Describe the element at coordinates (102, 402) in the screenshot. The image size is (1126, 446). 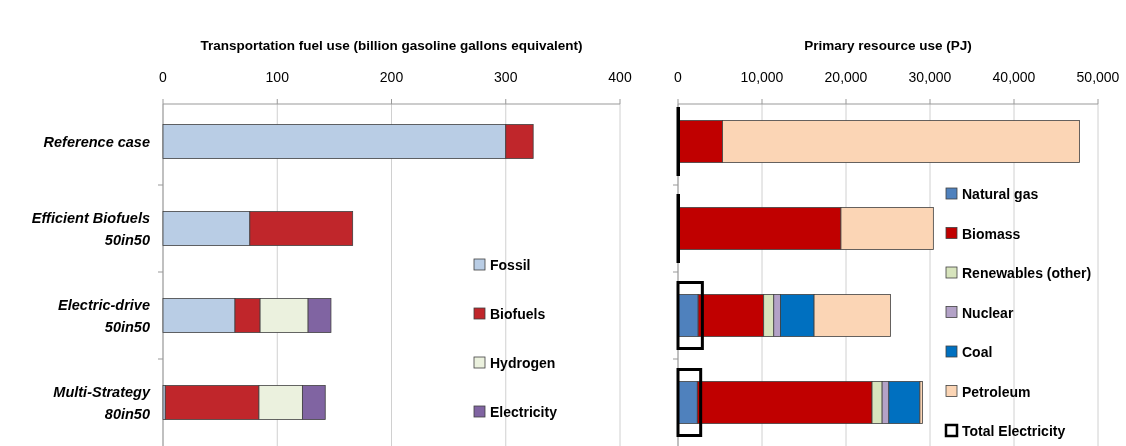
I see `y-tick-label: Multi-Strategy 80in50` at that location.